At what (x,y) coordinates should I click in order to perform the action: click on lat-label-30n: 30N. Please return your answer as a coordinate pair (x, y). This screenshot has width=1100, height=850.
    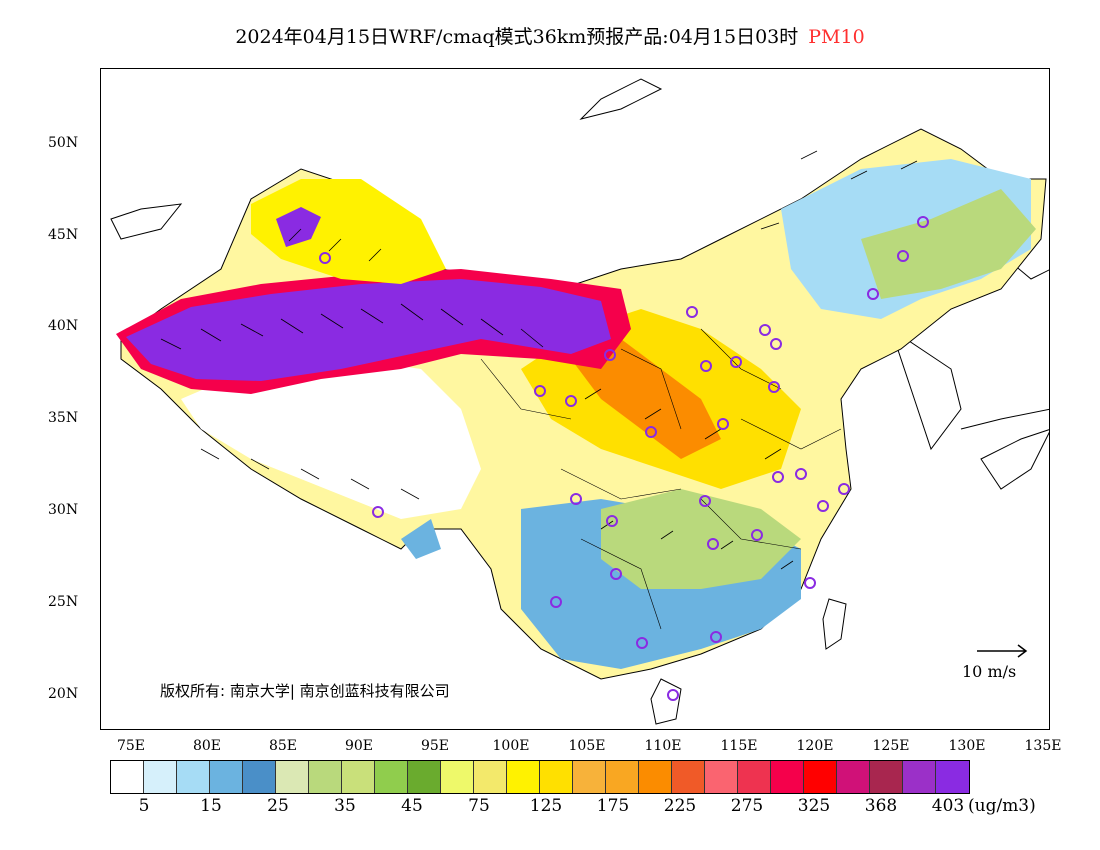
    Looking at the image, I should click on (63, 510).